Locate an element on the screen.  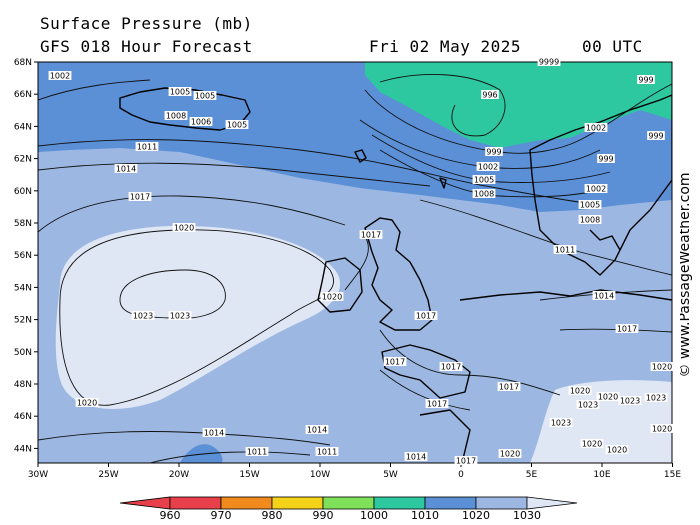
lat-label: 50N is located at coordinates (23, 353).